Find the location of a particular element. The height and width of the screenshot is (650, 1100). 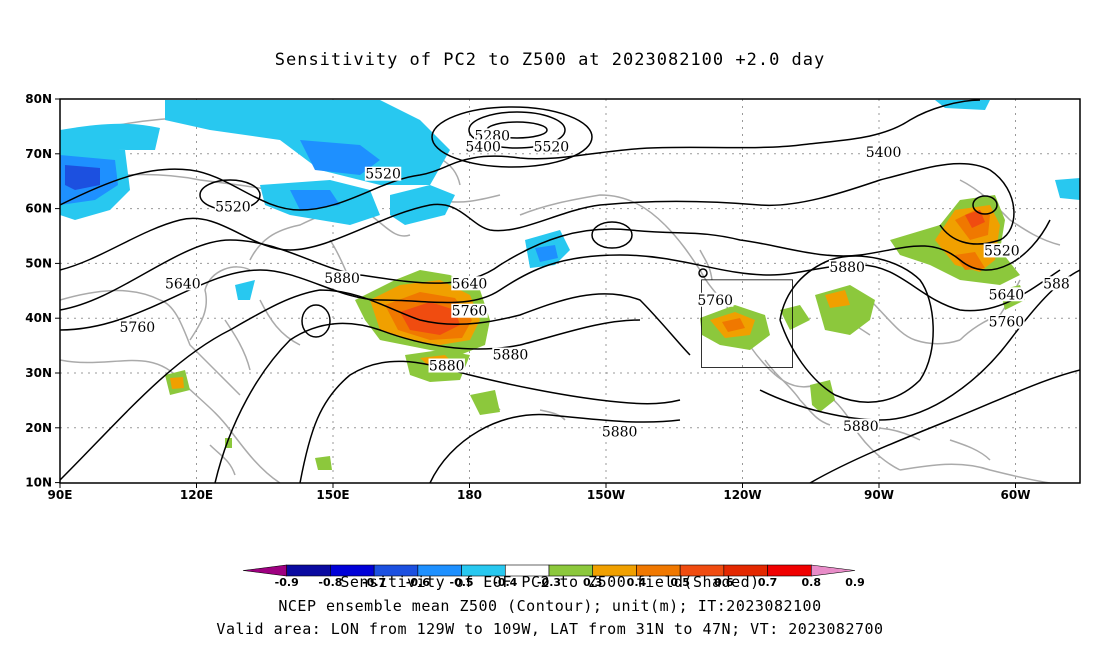

colorbar-label: -0.7 is located at coordinates (374, 582).